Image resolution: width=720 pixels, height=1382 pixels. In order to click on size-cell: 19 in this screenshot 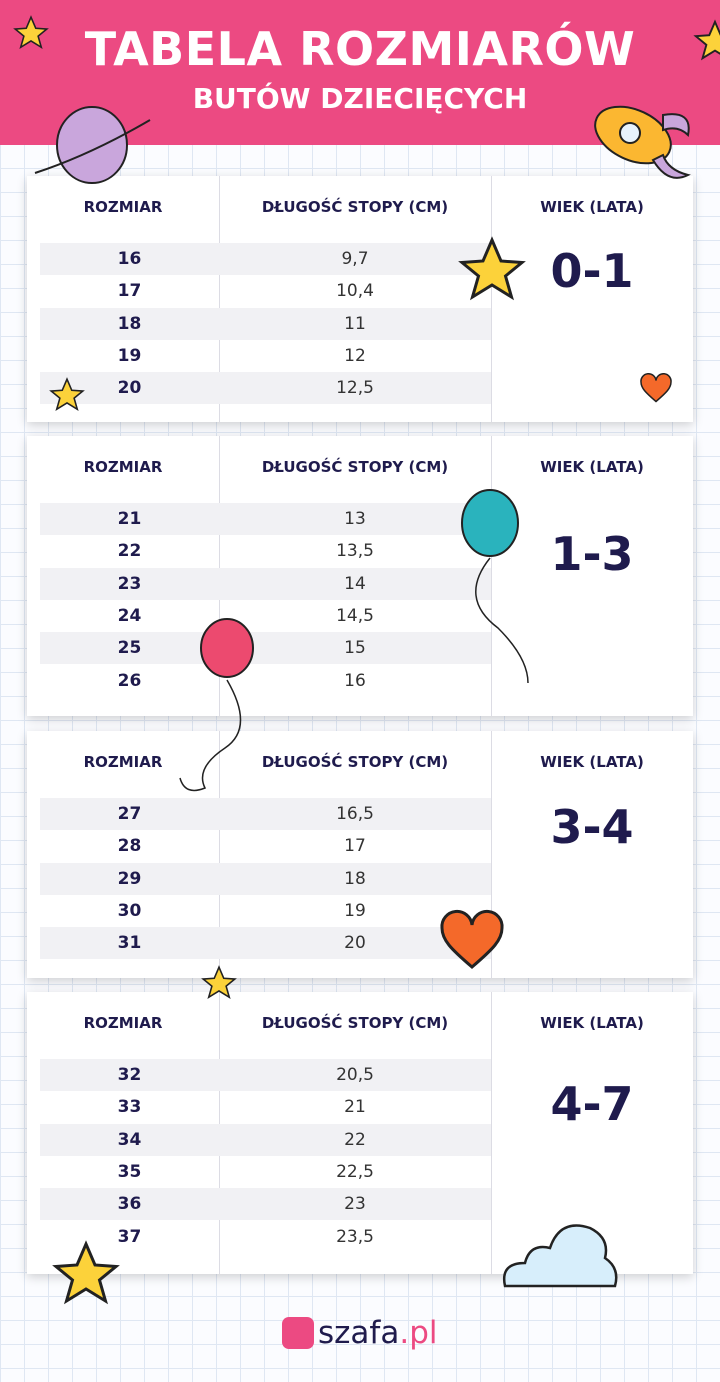, I will do `click(129, 356)`.